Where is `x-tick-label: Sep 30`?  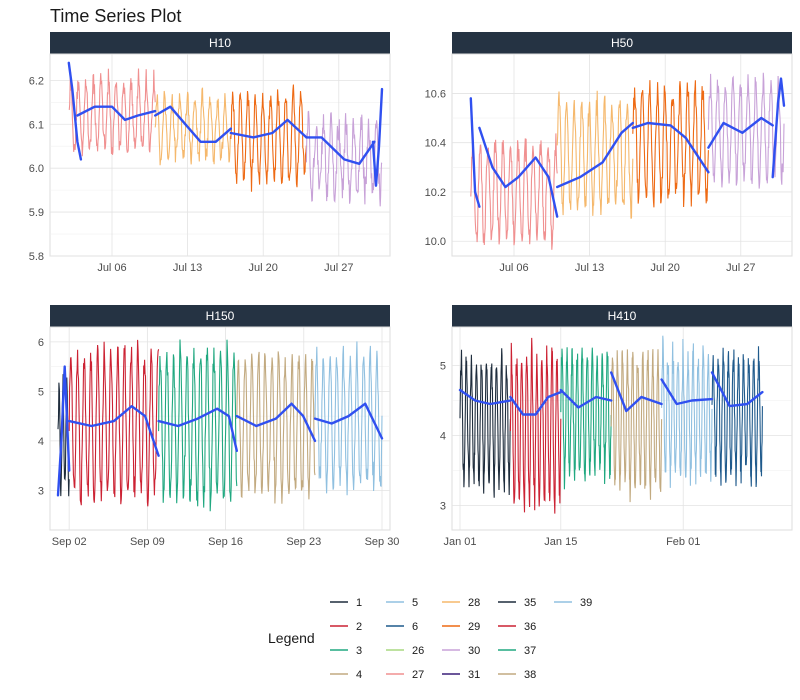 x-tick-label: Sep 30 is located at coordinates (382, 542).